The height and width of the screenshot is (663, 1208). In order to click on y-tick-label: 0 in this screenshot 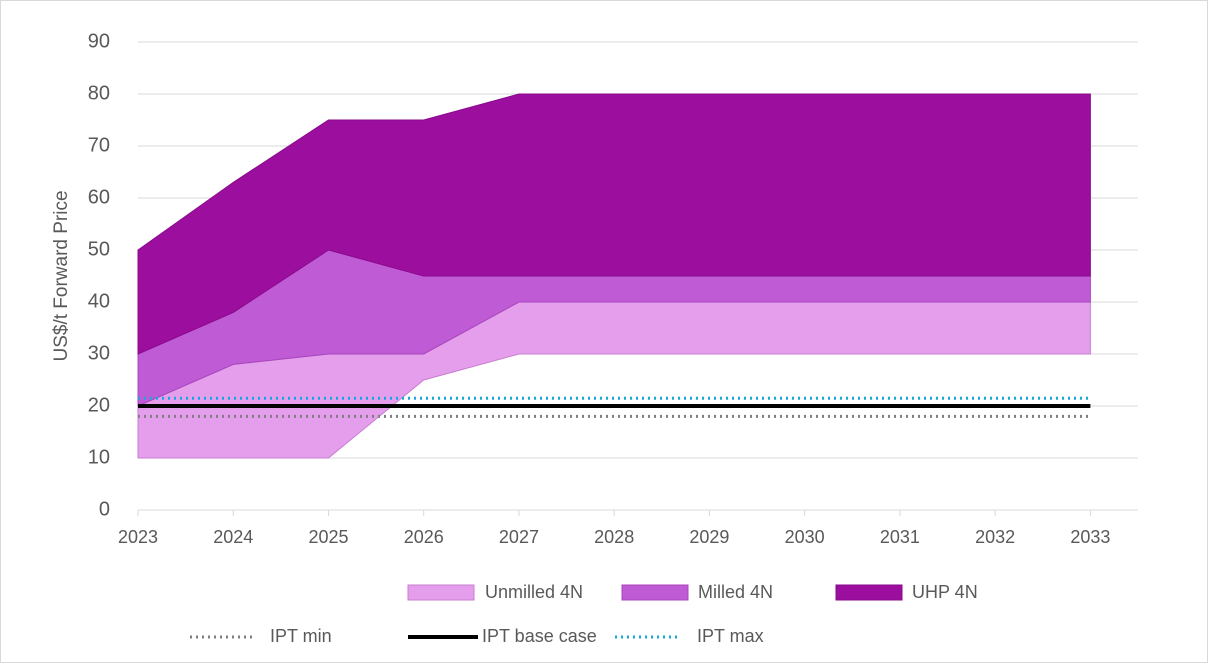, I will do `click(104, 509)`.